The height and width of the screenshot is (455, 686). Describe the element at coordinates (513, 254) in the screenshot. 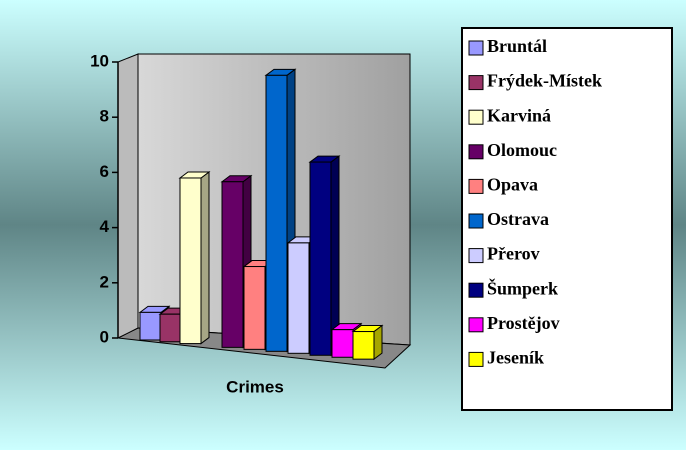

I see `legend-label: Přerov` at that location.